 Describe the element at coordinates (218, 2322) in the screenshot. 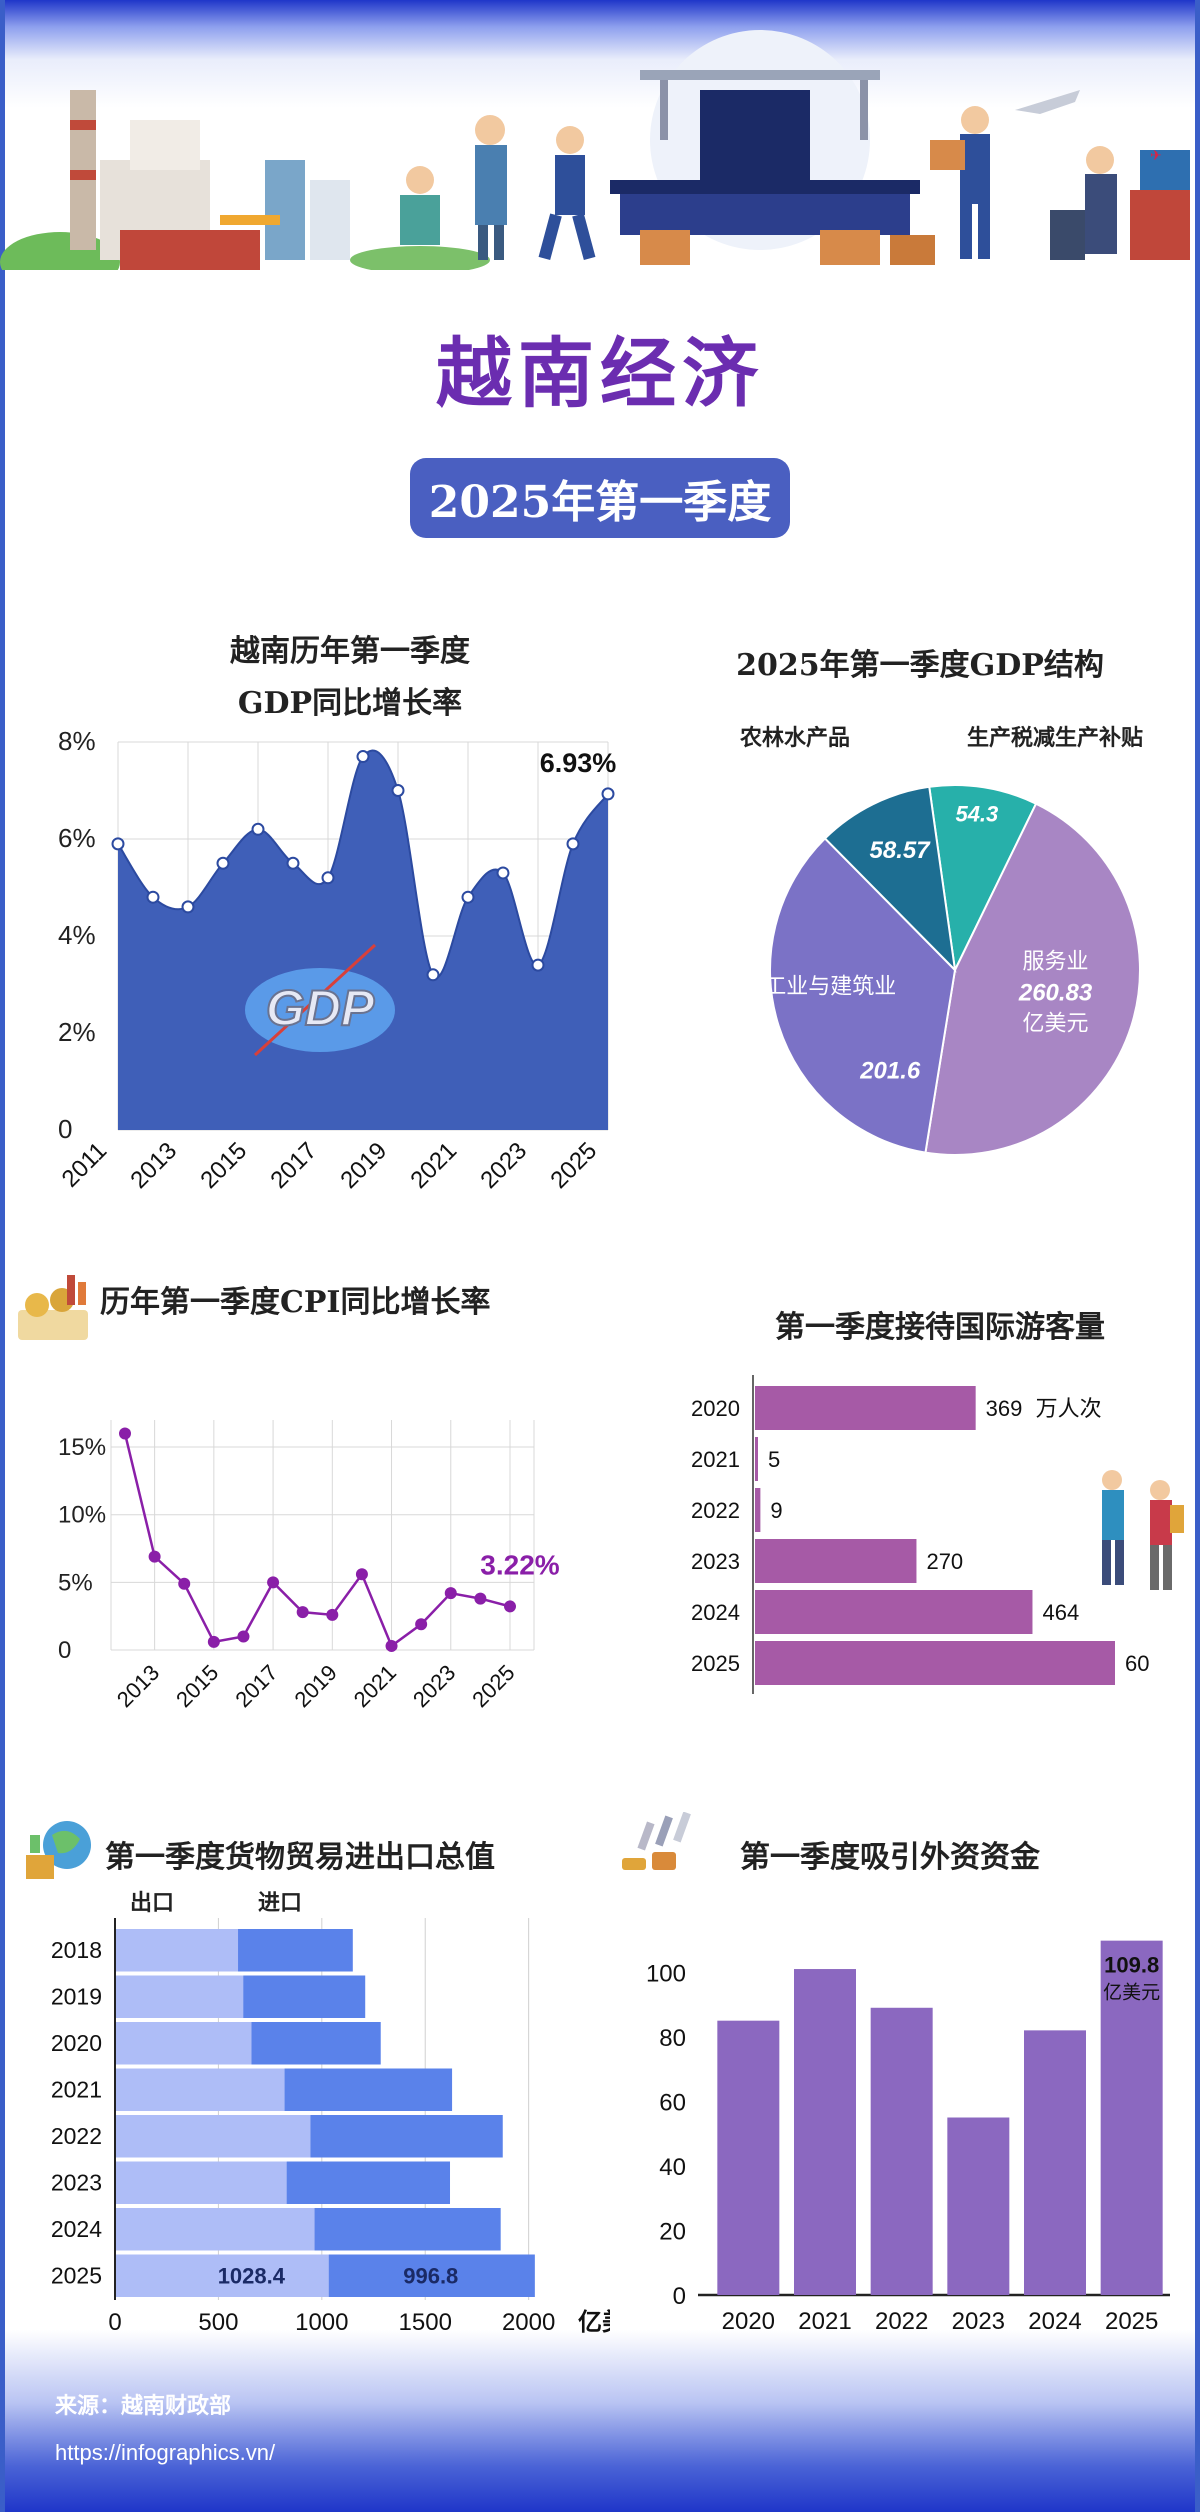

I see `x-tick-label: 500` at that location.